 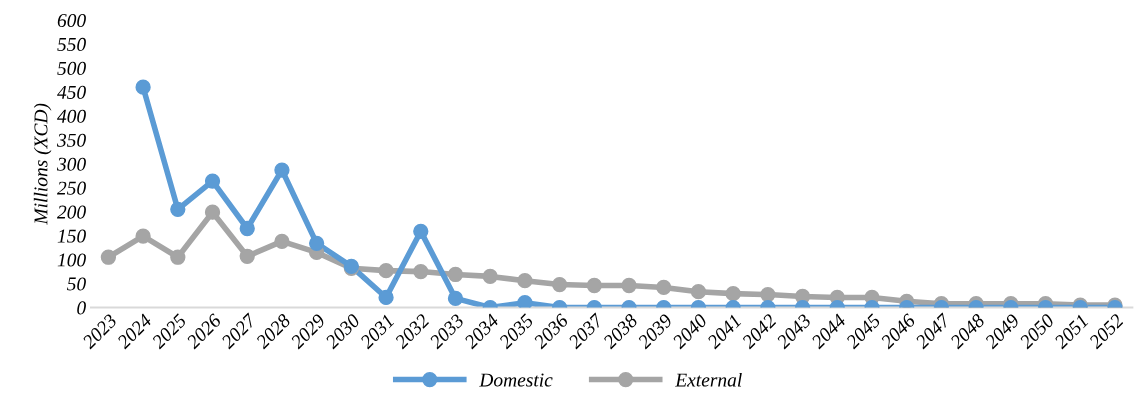 I want to click on y-tick-label: 150, so click(x=71, y=236).